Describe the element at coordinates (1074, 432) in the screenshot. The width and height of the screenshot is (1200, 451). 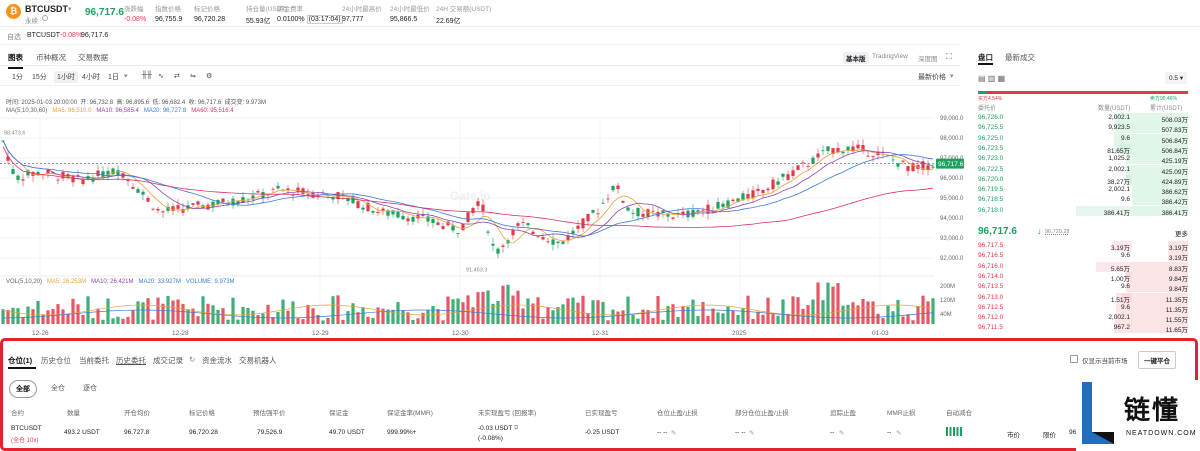
I see `limit-price-input: 967` at that location.